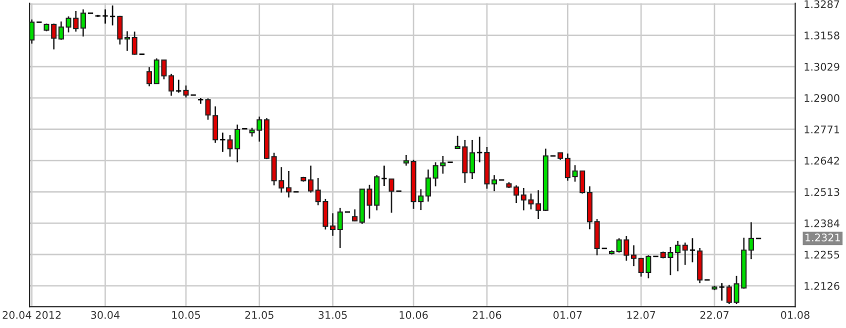 The image size is (846, 328). Describe the element at coordinates (822, 286) in the screenshot. I see `y-tick-label: 1.2126` at that location.